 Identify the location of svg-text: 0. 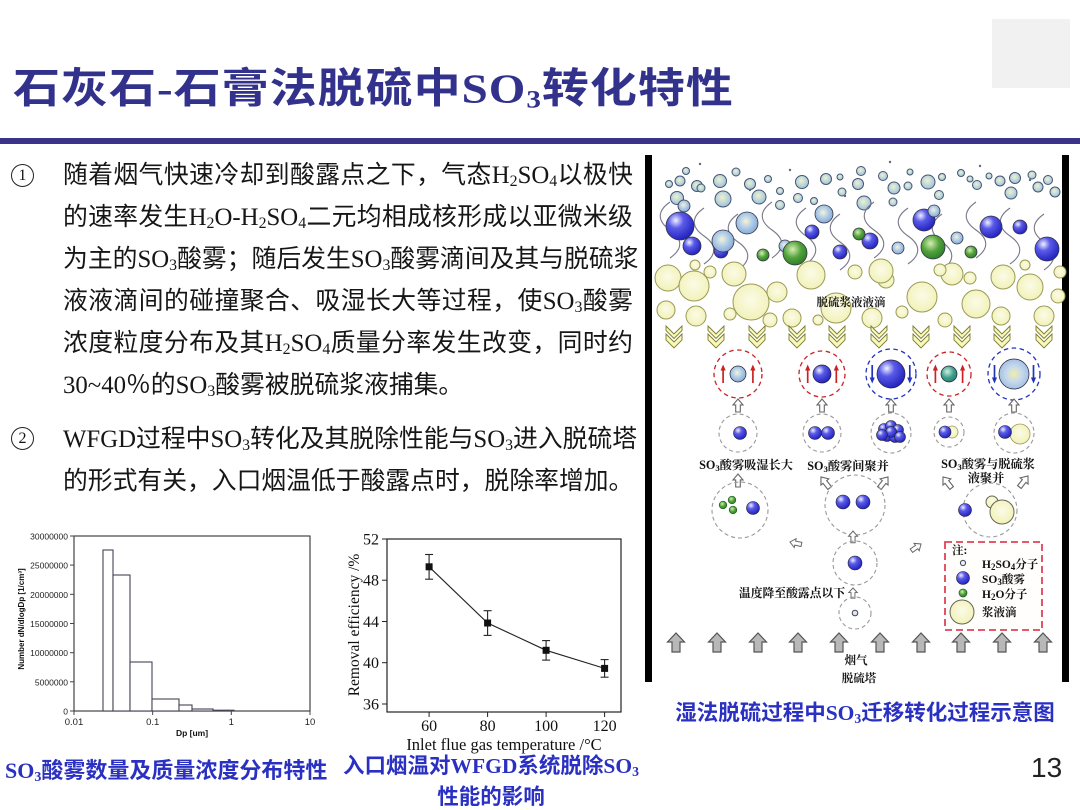
(65, 712).